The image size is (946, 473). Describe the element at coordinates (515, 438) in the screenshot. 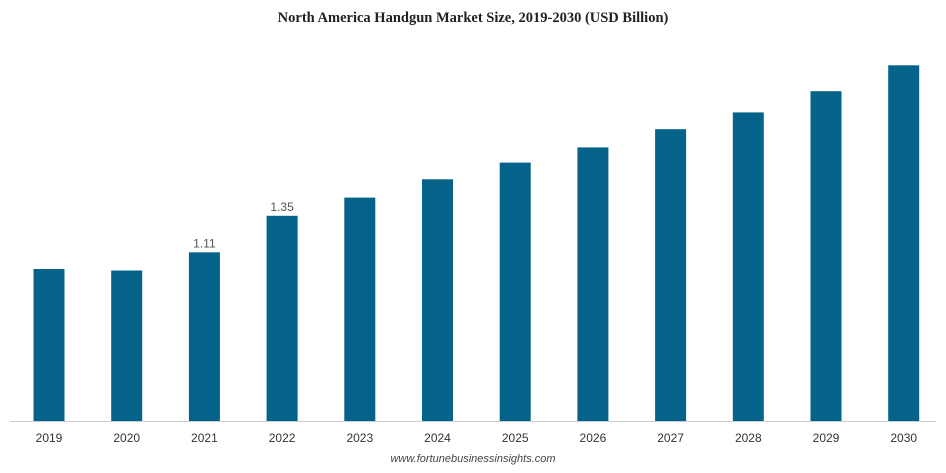

I see `x-tick-label-2025: 2025` at that location.